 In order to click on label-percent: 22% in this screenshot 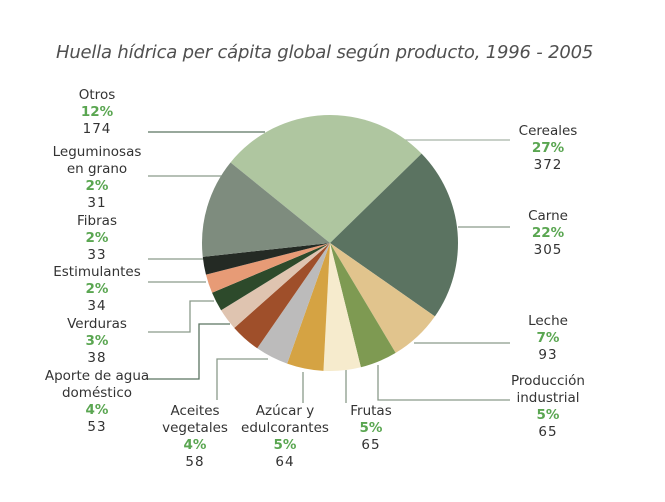, I will do `click(548, 233)`.